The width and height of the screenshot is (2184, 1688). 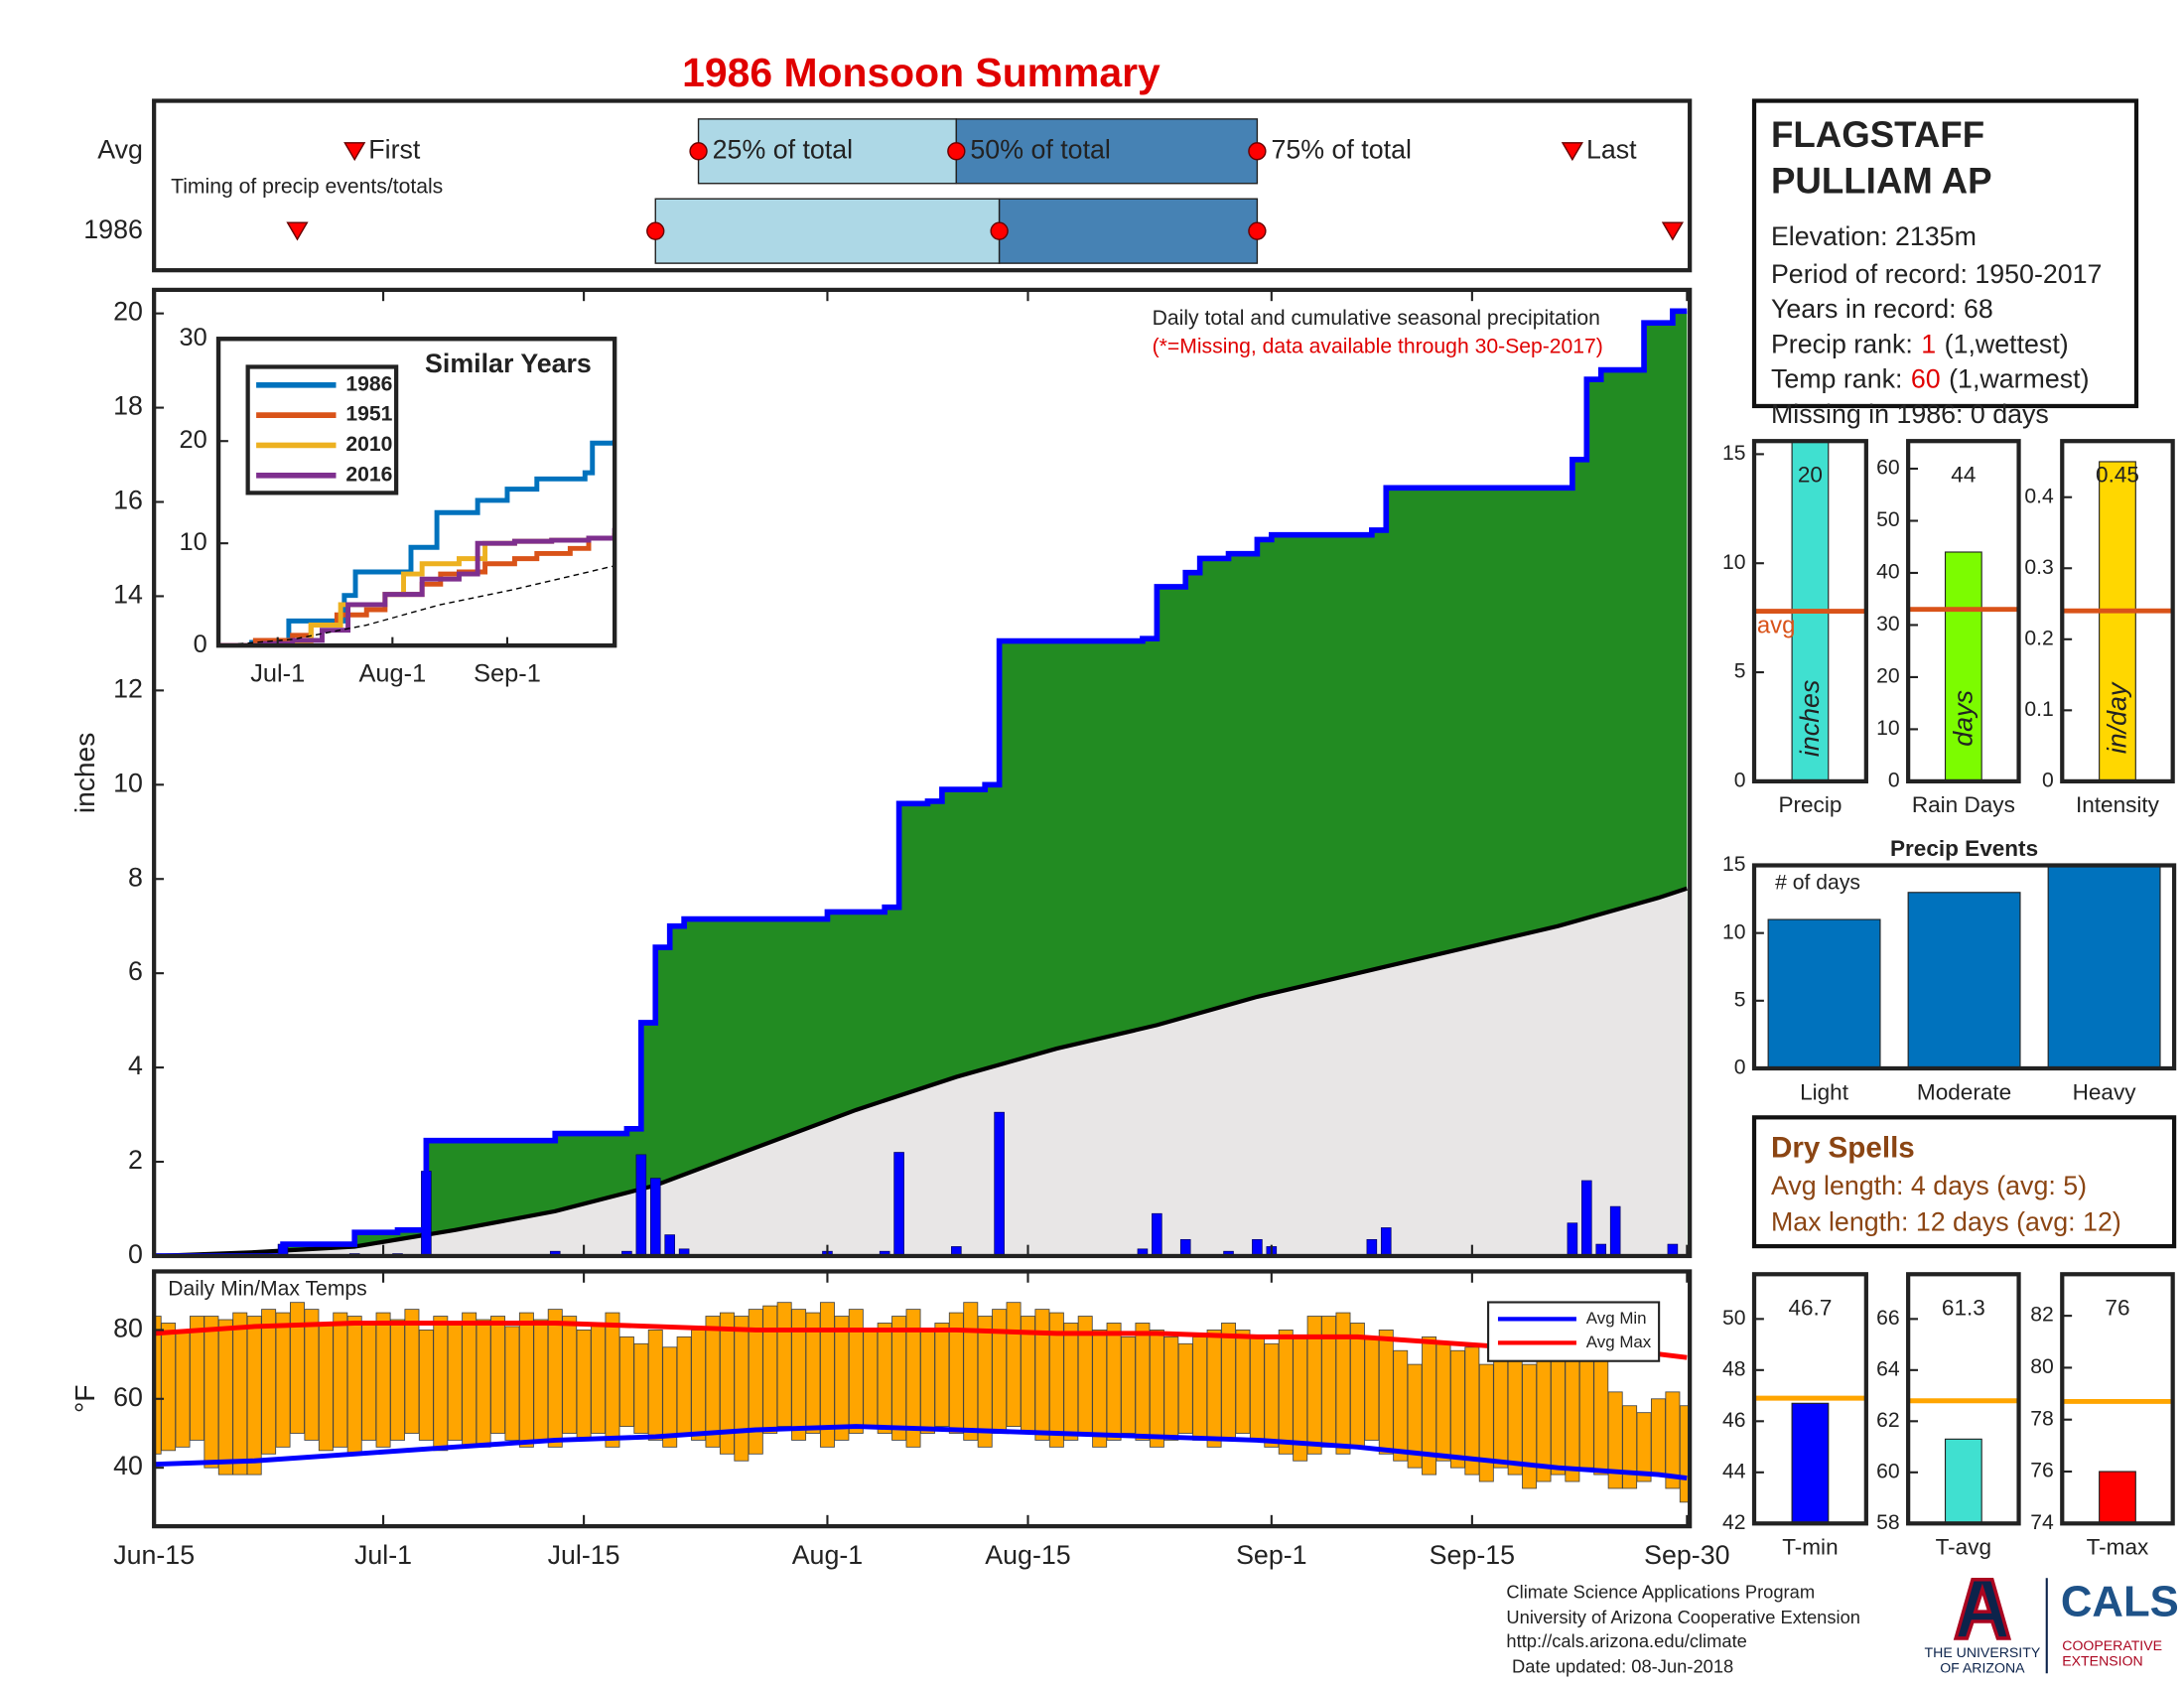 What do you see at coordinates (1686, 1555) in the screenshot?
I see `x-tick-label: Sep-30` at bounding box center [1686, 1555].